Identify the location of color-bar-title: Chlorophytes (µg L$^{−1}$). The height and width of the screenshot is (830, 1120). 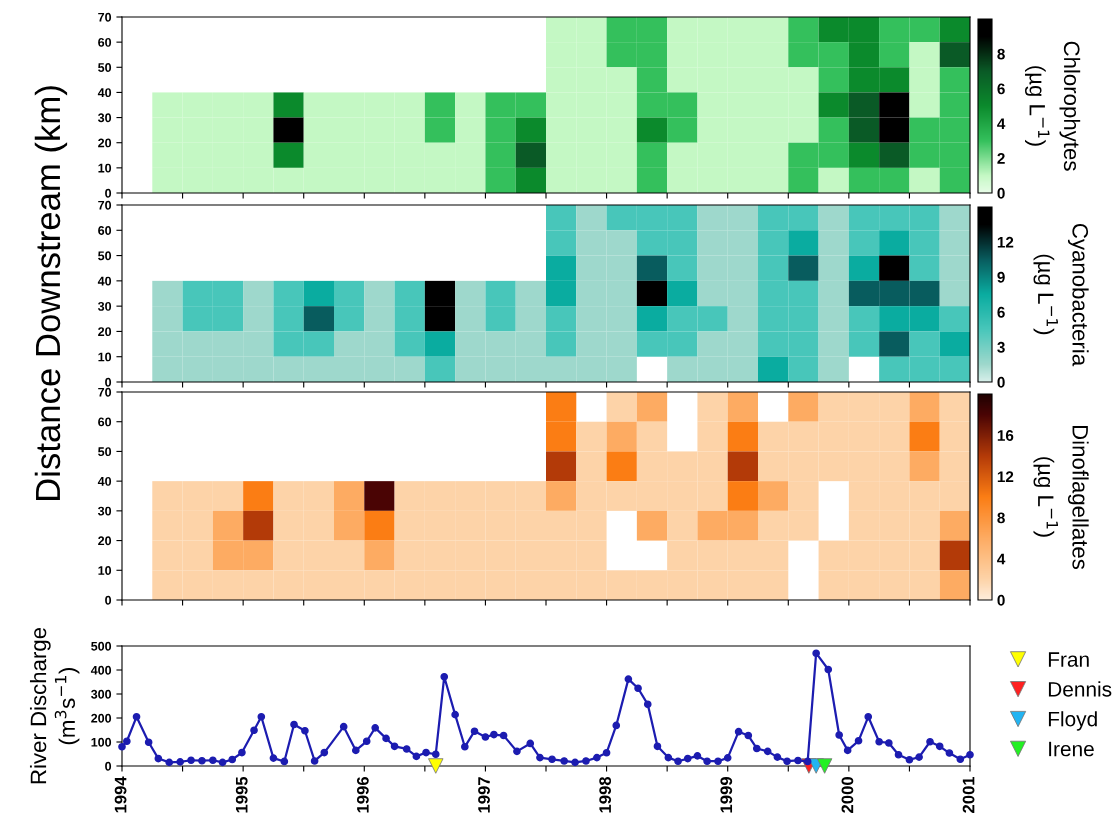
(1053, 106).